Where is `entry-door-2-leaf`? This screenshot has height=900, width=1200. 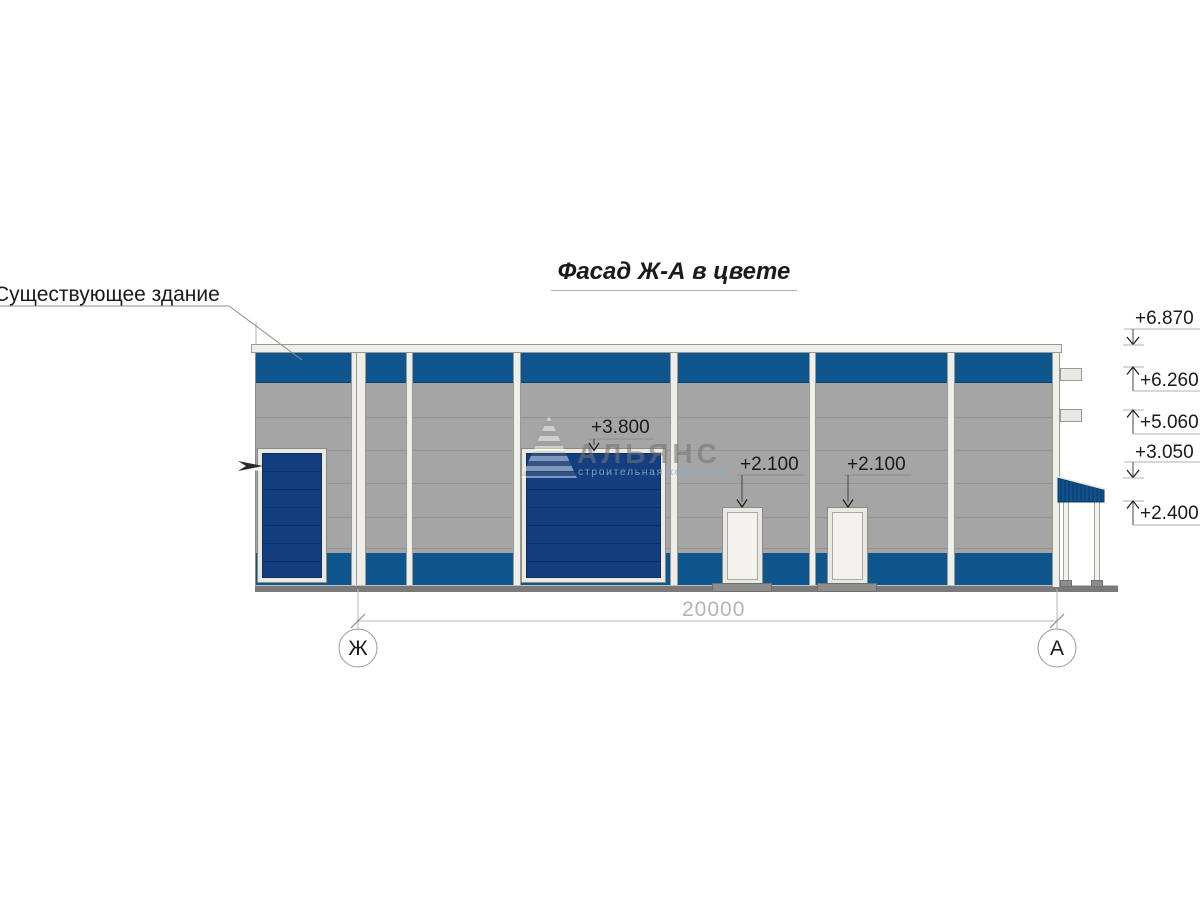
entry-door-2-leaf is located at coordinates (847, 546).